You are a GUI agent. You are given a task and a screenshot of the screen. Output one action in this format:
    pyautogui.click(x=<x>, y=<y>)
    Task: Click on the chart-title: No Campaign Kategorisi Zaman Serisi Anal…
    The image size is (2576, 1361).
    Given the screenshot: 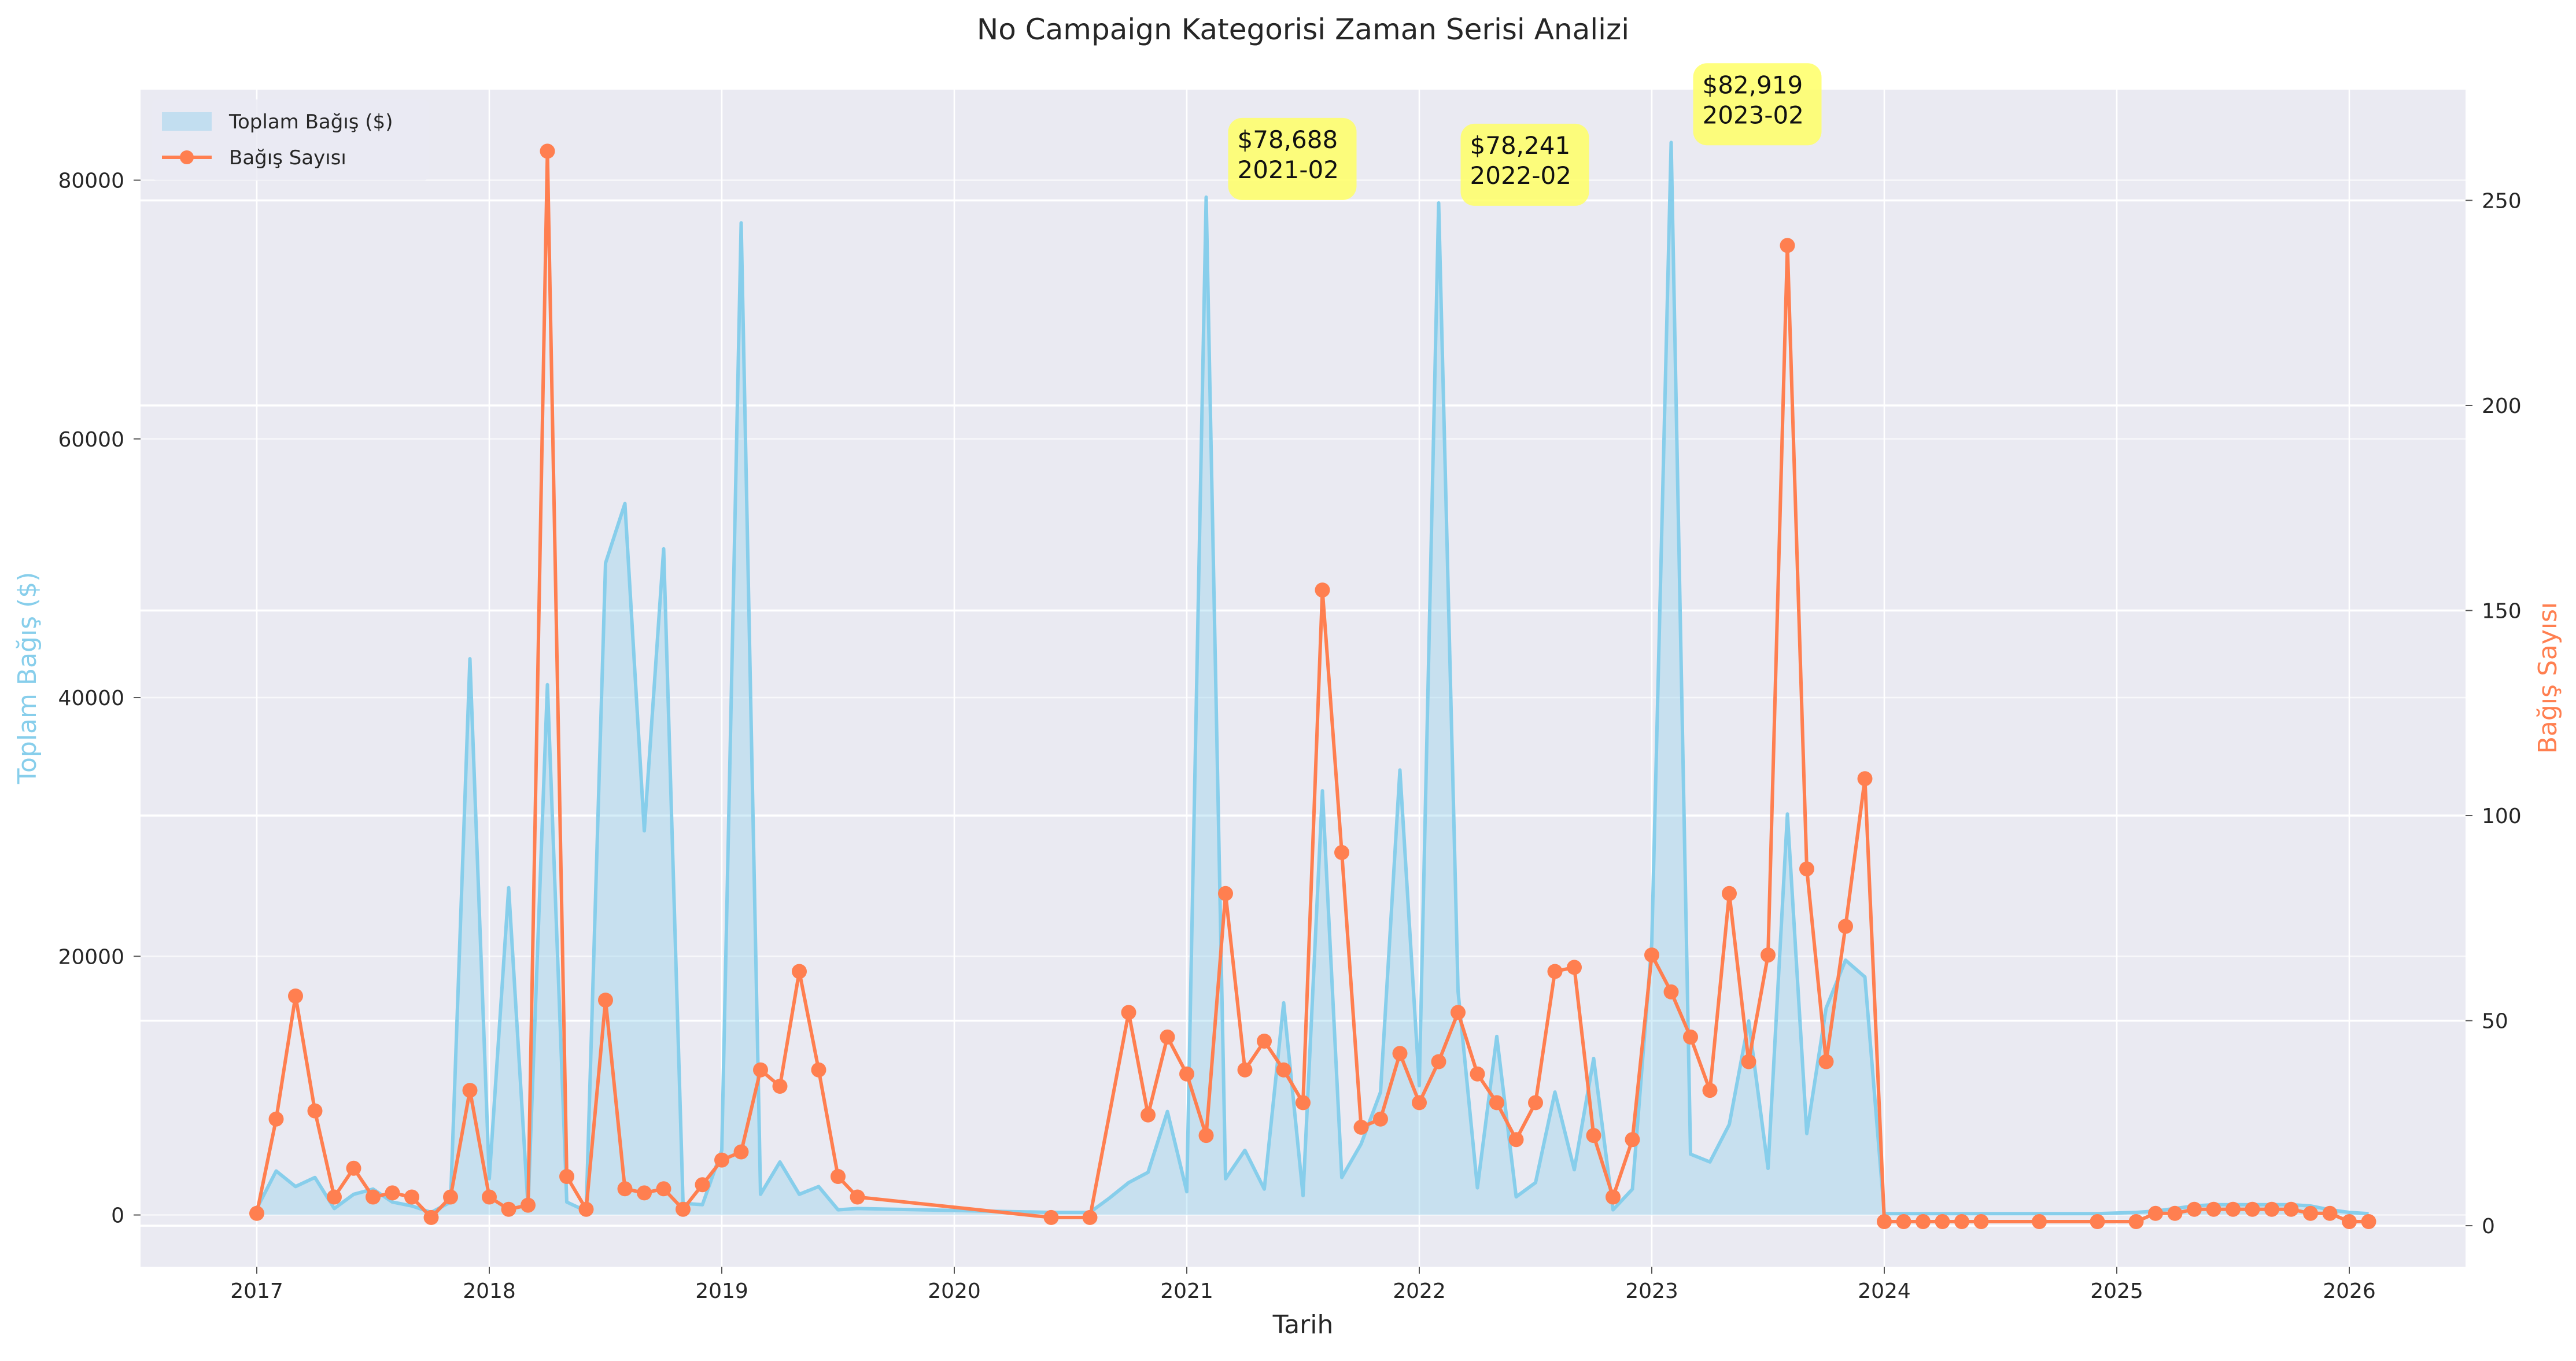 What is the action you would take?
    pyautogui.click(x=1303, y=29)
    